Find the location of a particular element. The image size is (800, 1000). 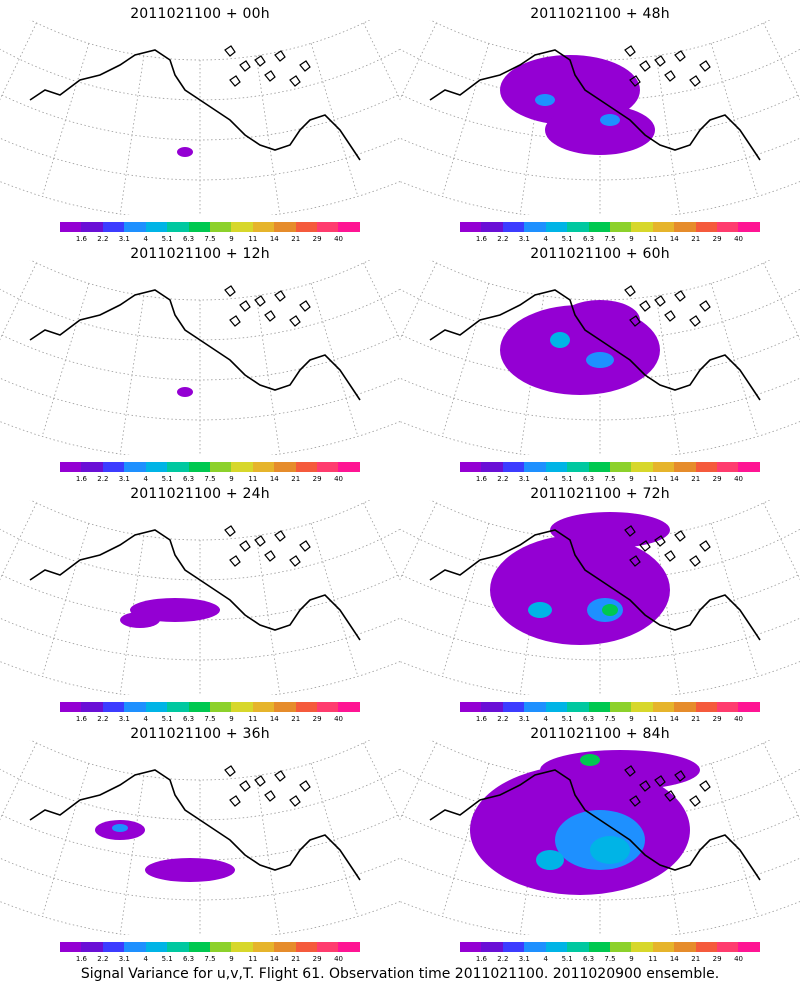

panel-title: 2011021100 + 72h is located at coordinates (600, 494).